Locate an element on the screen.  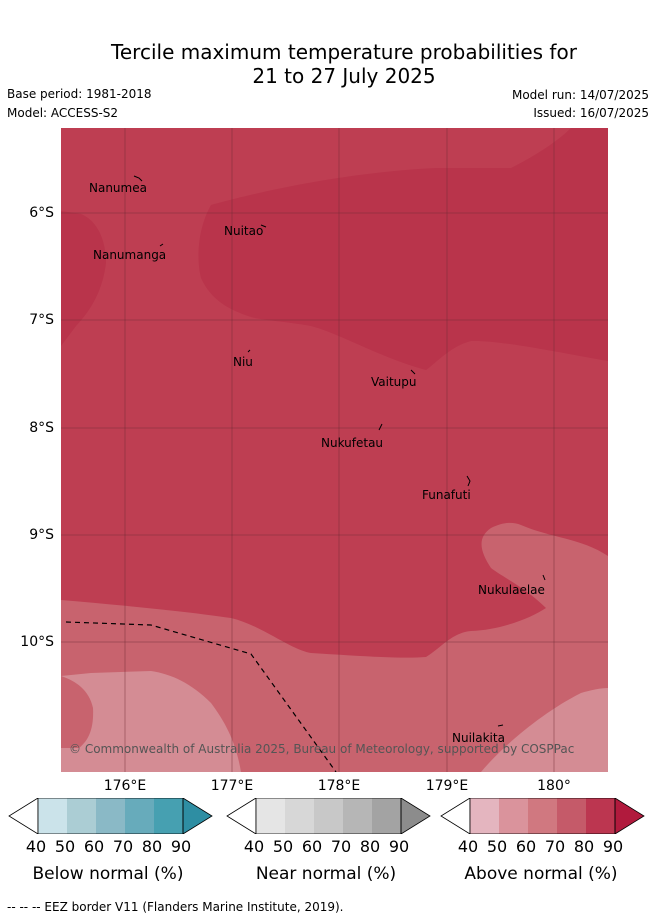
legend-below-normal is located at coordinates (110, 816).